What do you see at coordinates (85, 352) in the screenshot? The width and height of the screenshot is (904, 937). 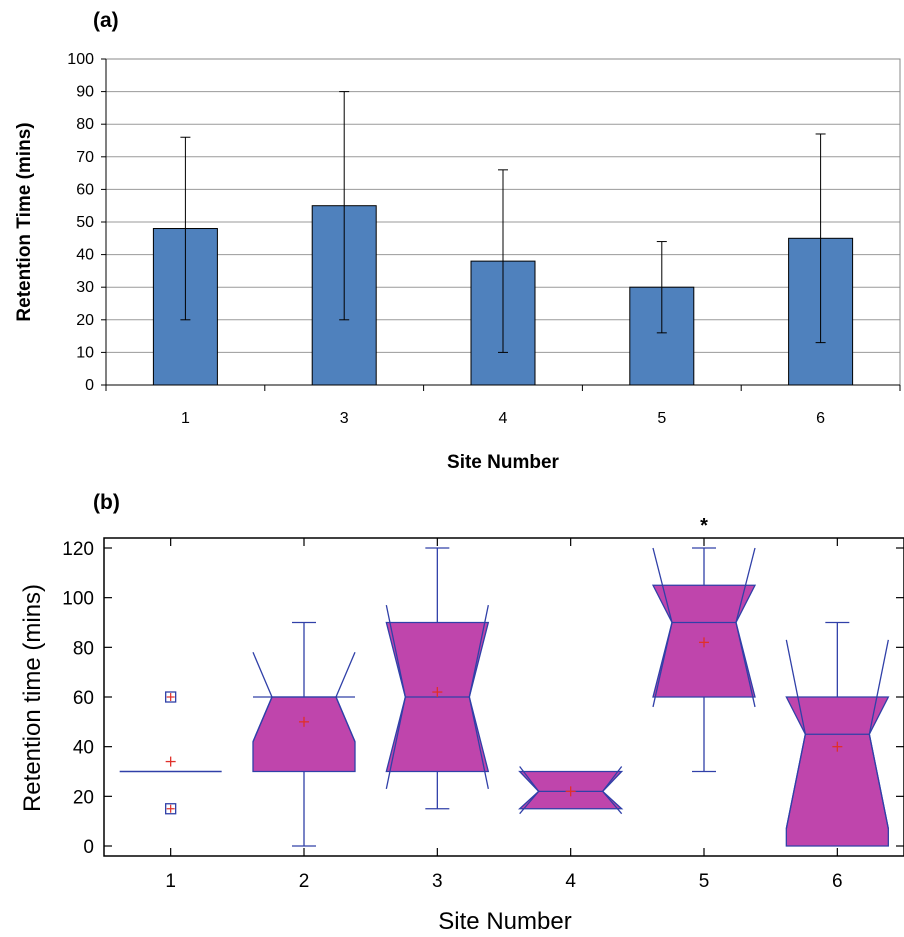 I see `y-tick-label: 10` at bounding box center [85, 352].